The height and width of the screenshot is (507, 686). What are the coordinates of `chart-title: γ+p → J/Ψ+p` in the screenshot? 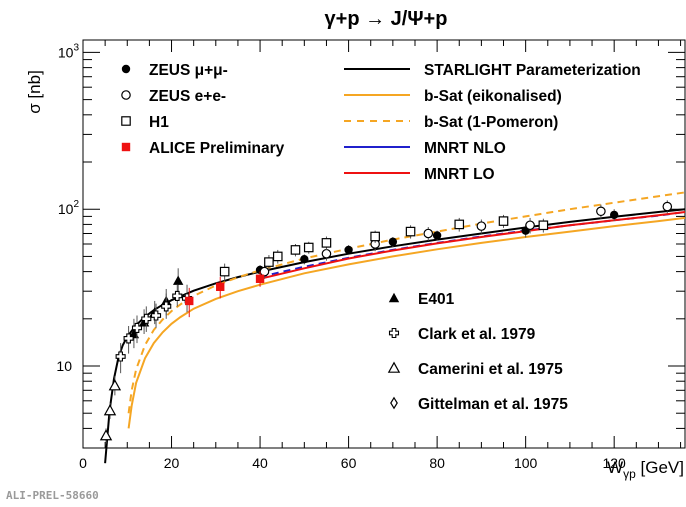 It's located at (386, 19).